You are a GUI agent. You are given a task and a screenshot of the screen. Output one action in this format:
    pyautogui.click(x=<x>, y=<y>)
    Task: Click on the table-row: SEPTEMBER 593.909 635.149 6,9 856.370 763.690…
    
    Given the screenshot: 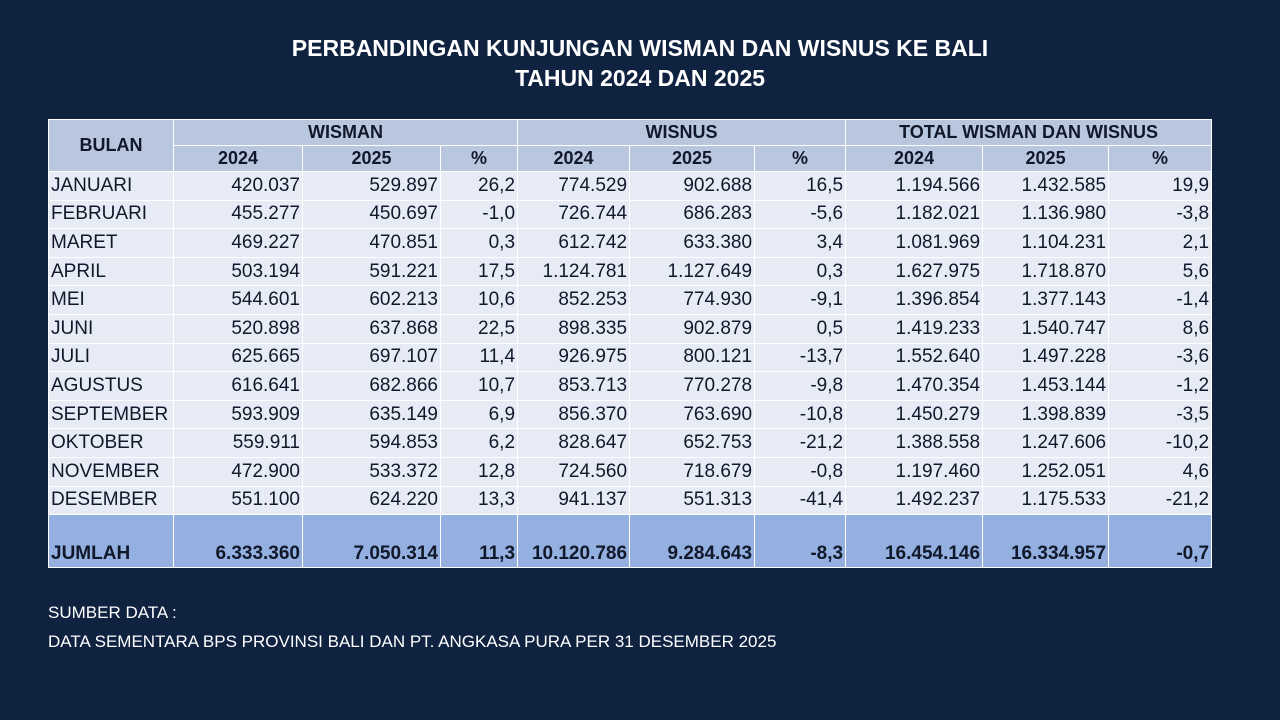 What is the action you would take?
    pyautogui.click(x=630, y=414)
    